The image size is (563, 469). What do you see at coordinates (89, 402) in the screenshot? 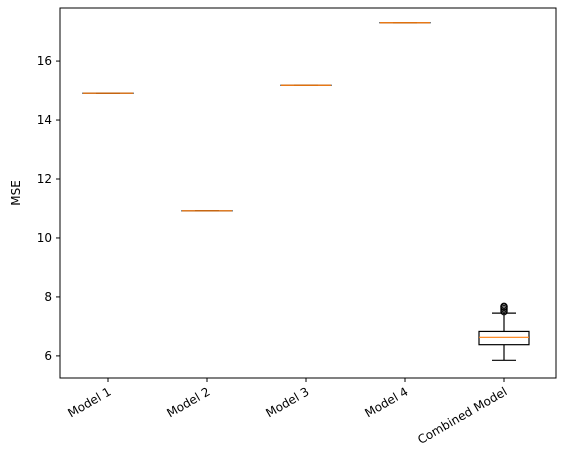
I see `x-tick-label: Model 1` at bounding box center [89, 402].